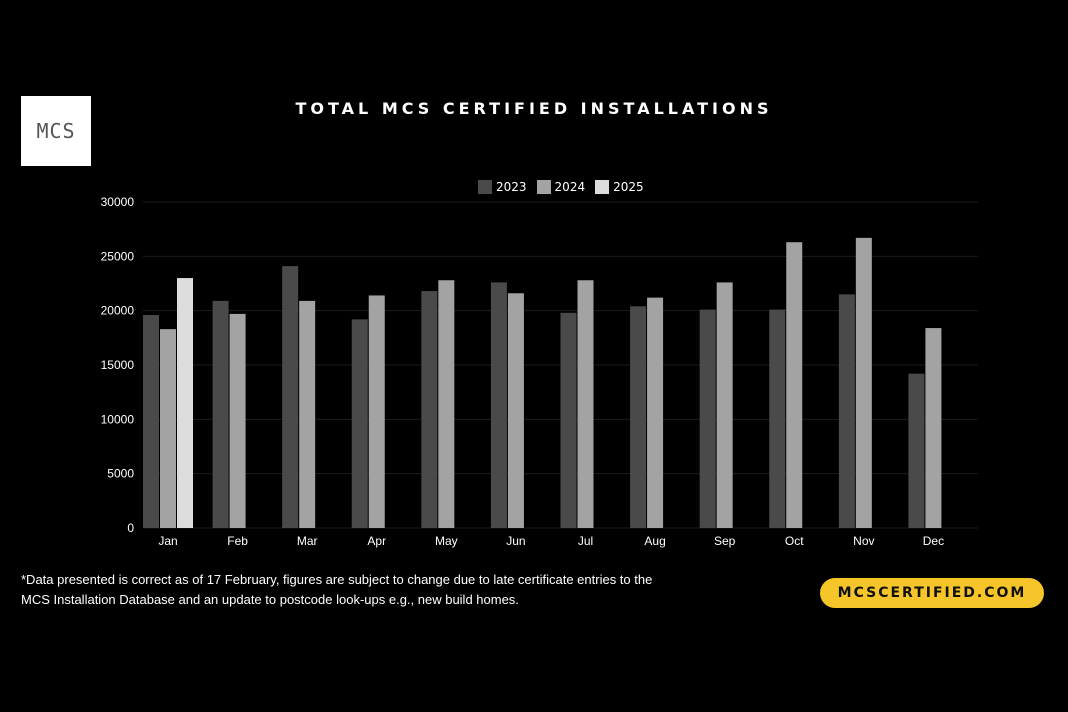 The image size is (1068, 712). What do you see at coordinates (916, 450) in the screenshot?
I see `bar-dec-2023` at bounding box center [916, 450].